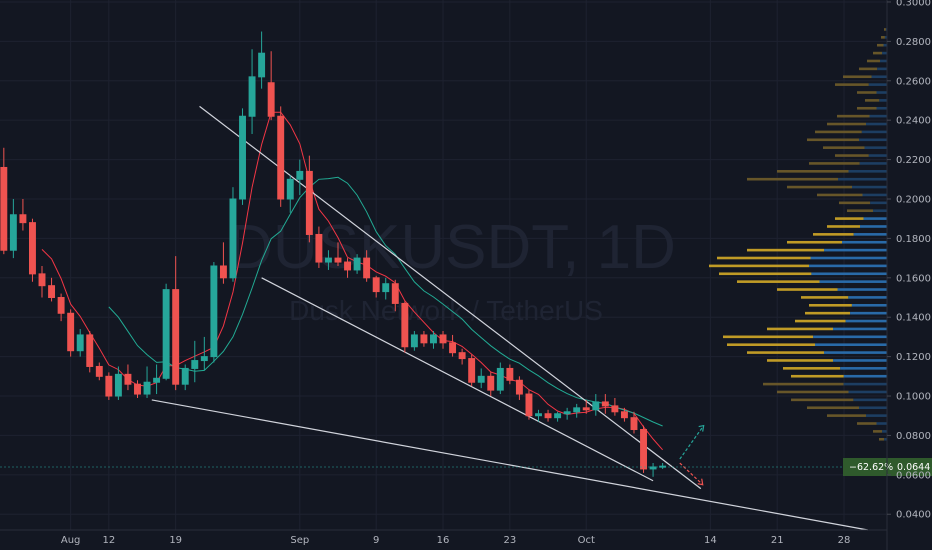  What do you see at coordinates (913, 515) in the screenshot?
I see `price-axis-label: 0.0400` at bounding box center [913, 515].